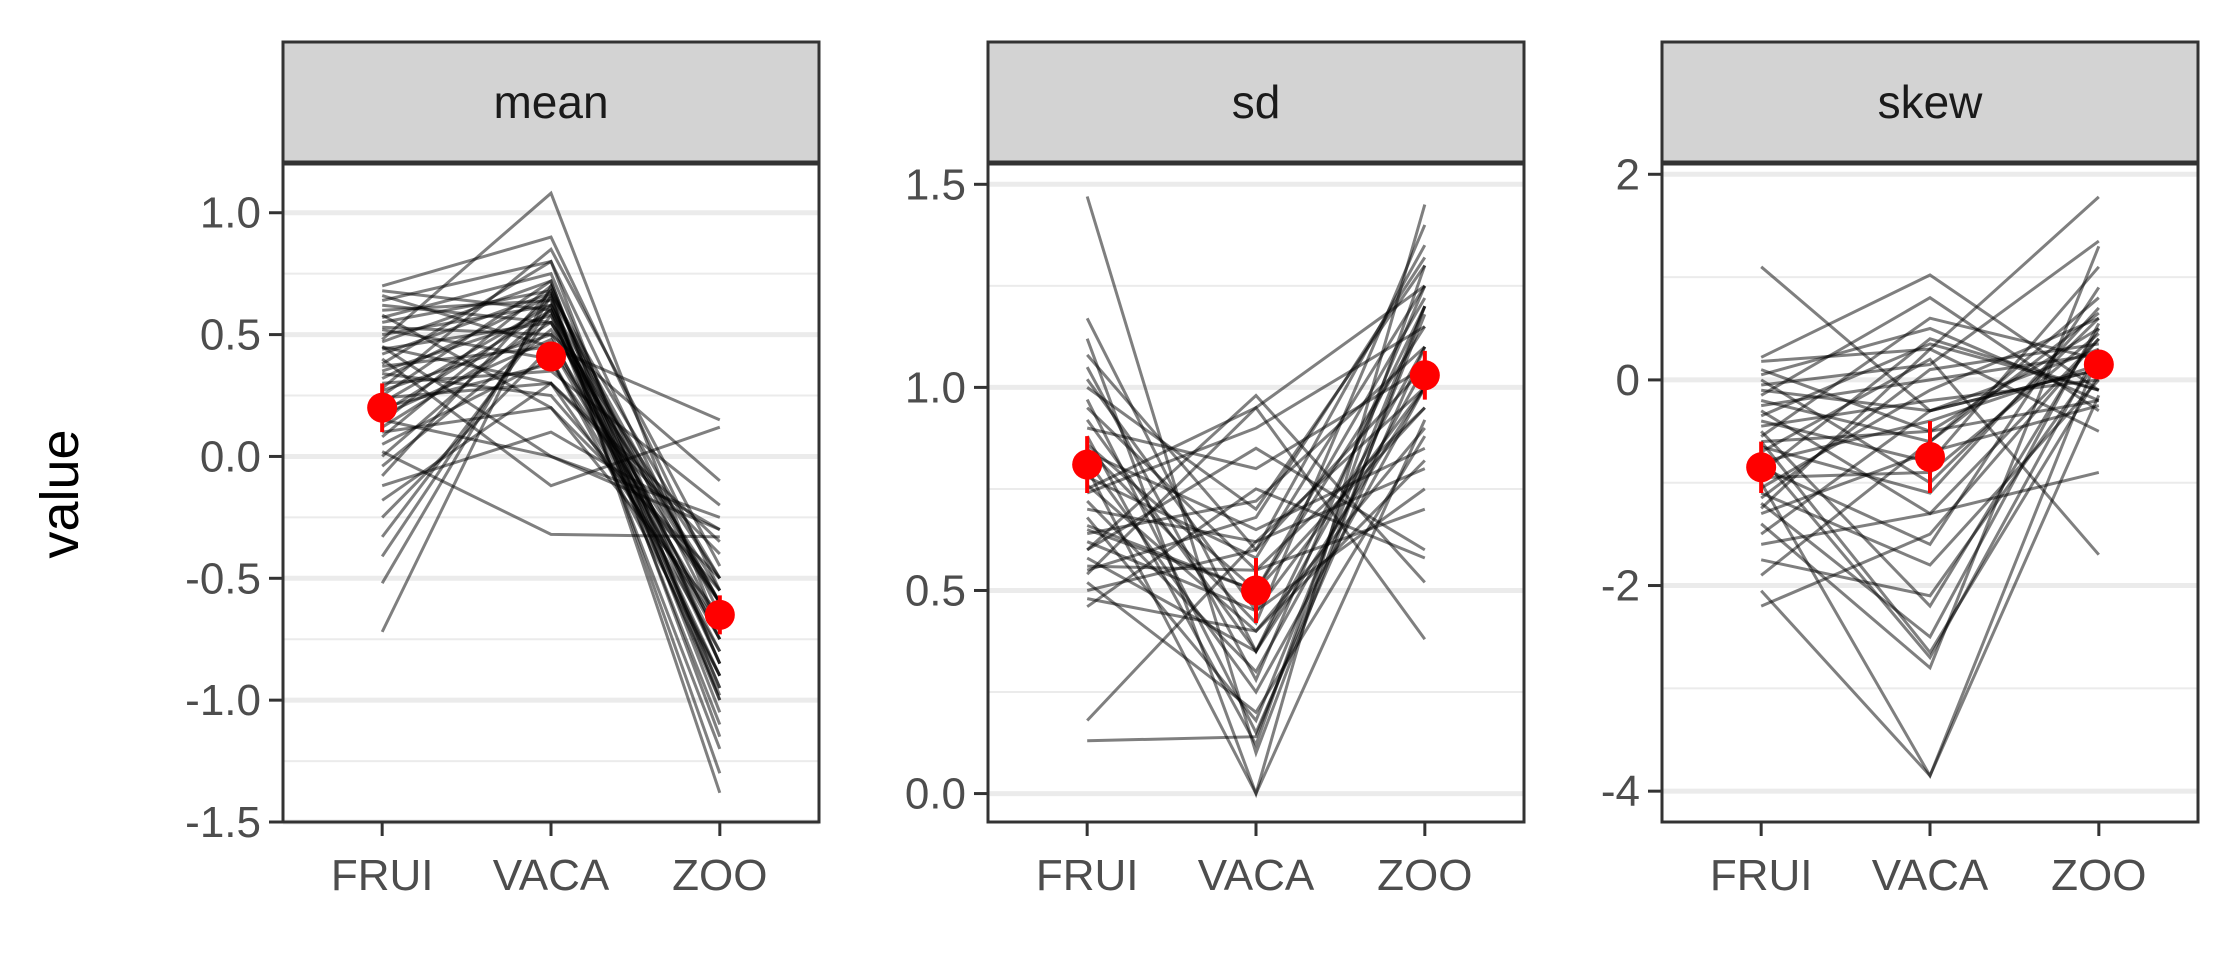  Describe the element at coordinates (1628, 174) in the screenshot. I see `y-tick-label: 2` at that location.